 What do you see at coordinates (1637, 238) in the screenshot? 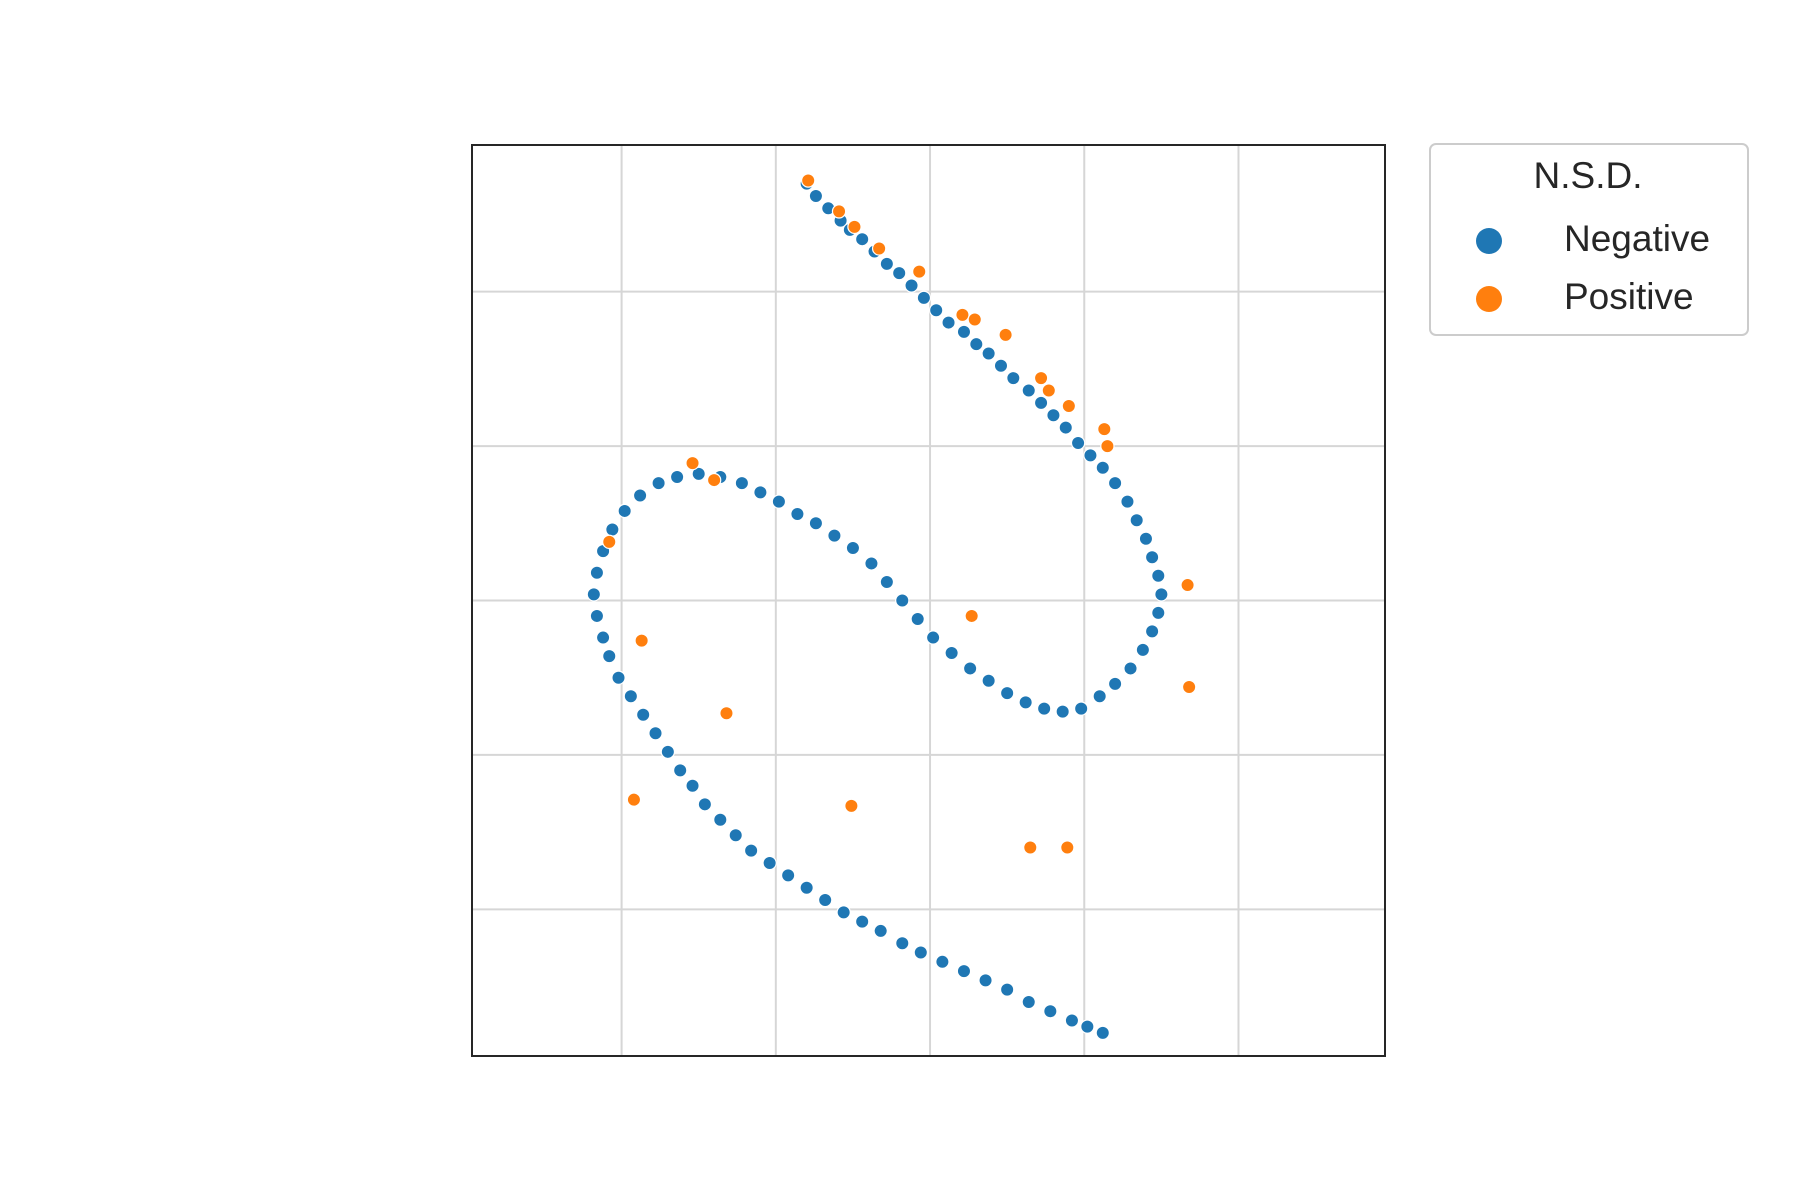
I see `legend-label-negative: Negative` at bounding box center [1637, 238].